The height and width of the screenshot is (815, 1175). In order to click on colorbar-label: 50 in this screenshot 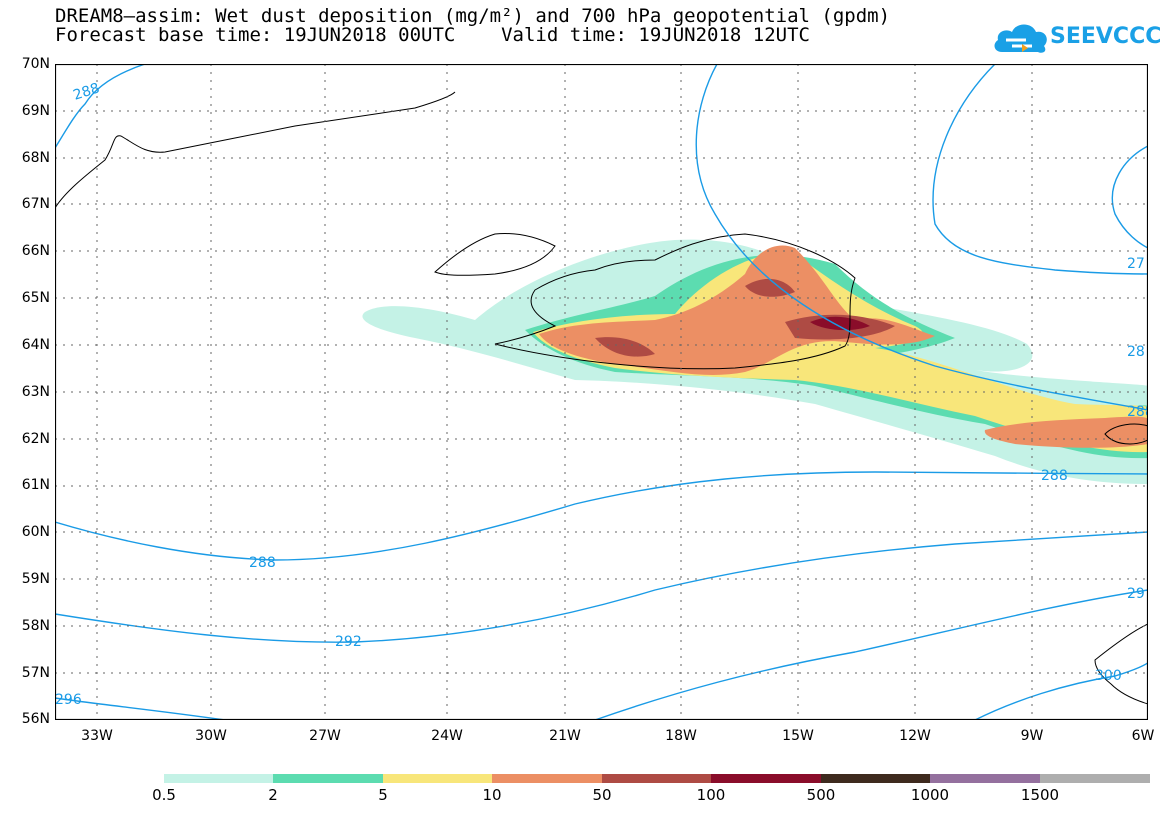, I will do `click(602, 795)`.